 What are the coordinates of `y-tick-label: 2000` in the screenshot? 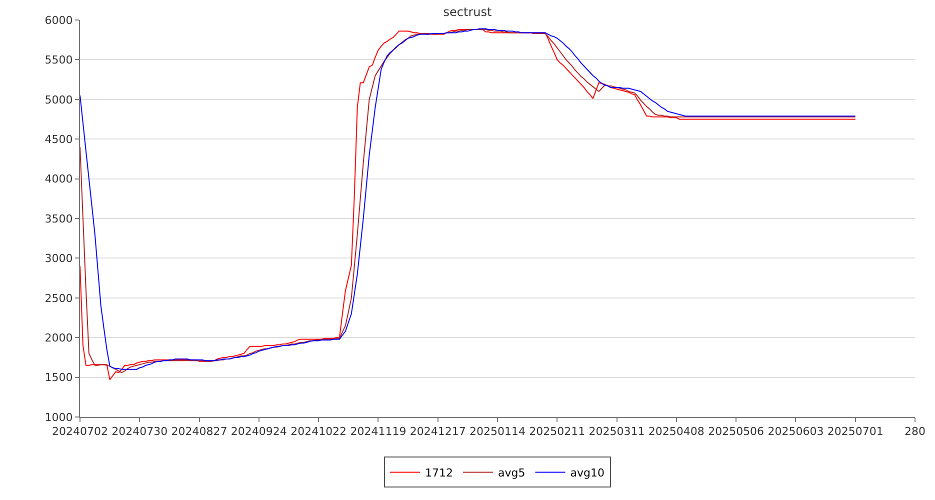 It's located at (58, 337).